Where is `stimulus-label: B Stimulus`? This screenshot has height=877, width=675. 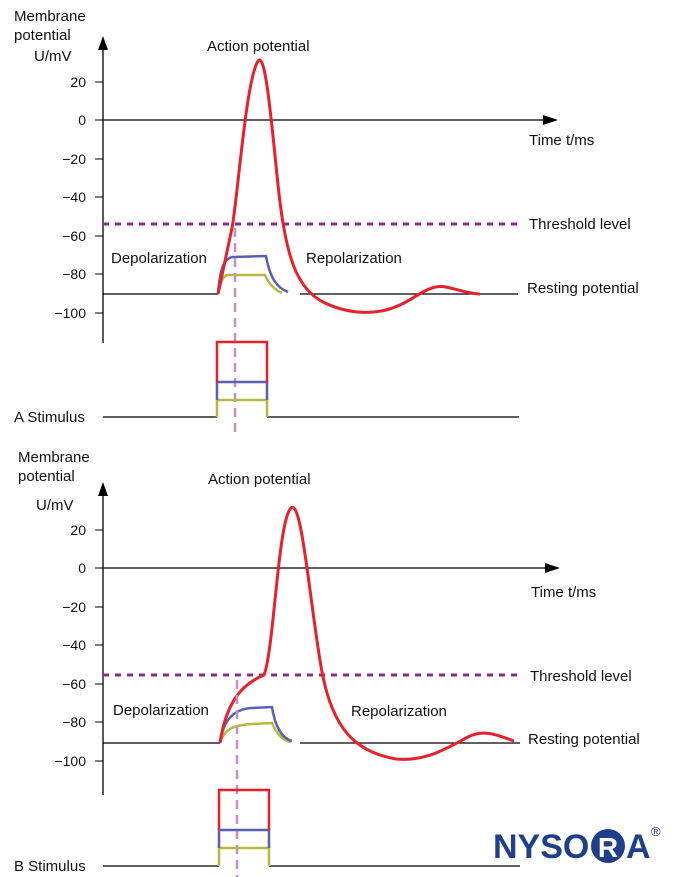 stimulus-label: B Stimulus is located at coordinates (50, 866).